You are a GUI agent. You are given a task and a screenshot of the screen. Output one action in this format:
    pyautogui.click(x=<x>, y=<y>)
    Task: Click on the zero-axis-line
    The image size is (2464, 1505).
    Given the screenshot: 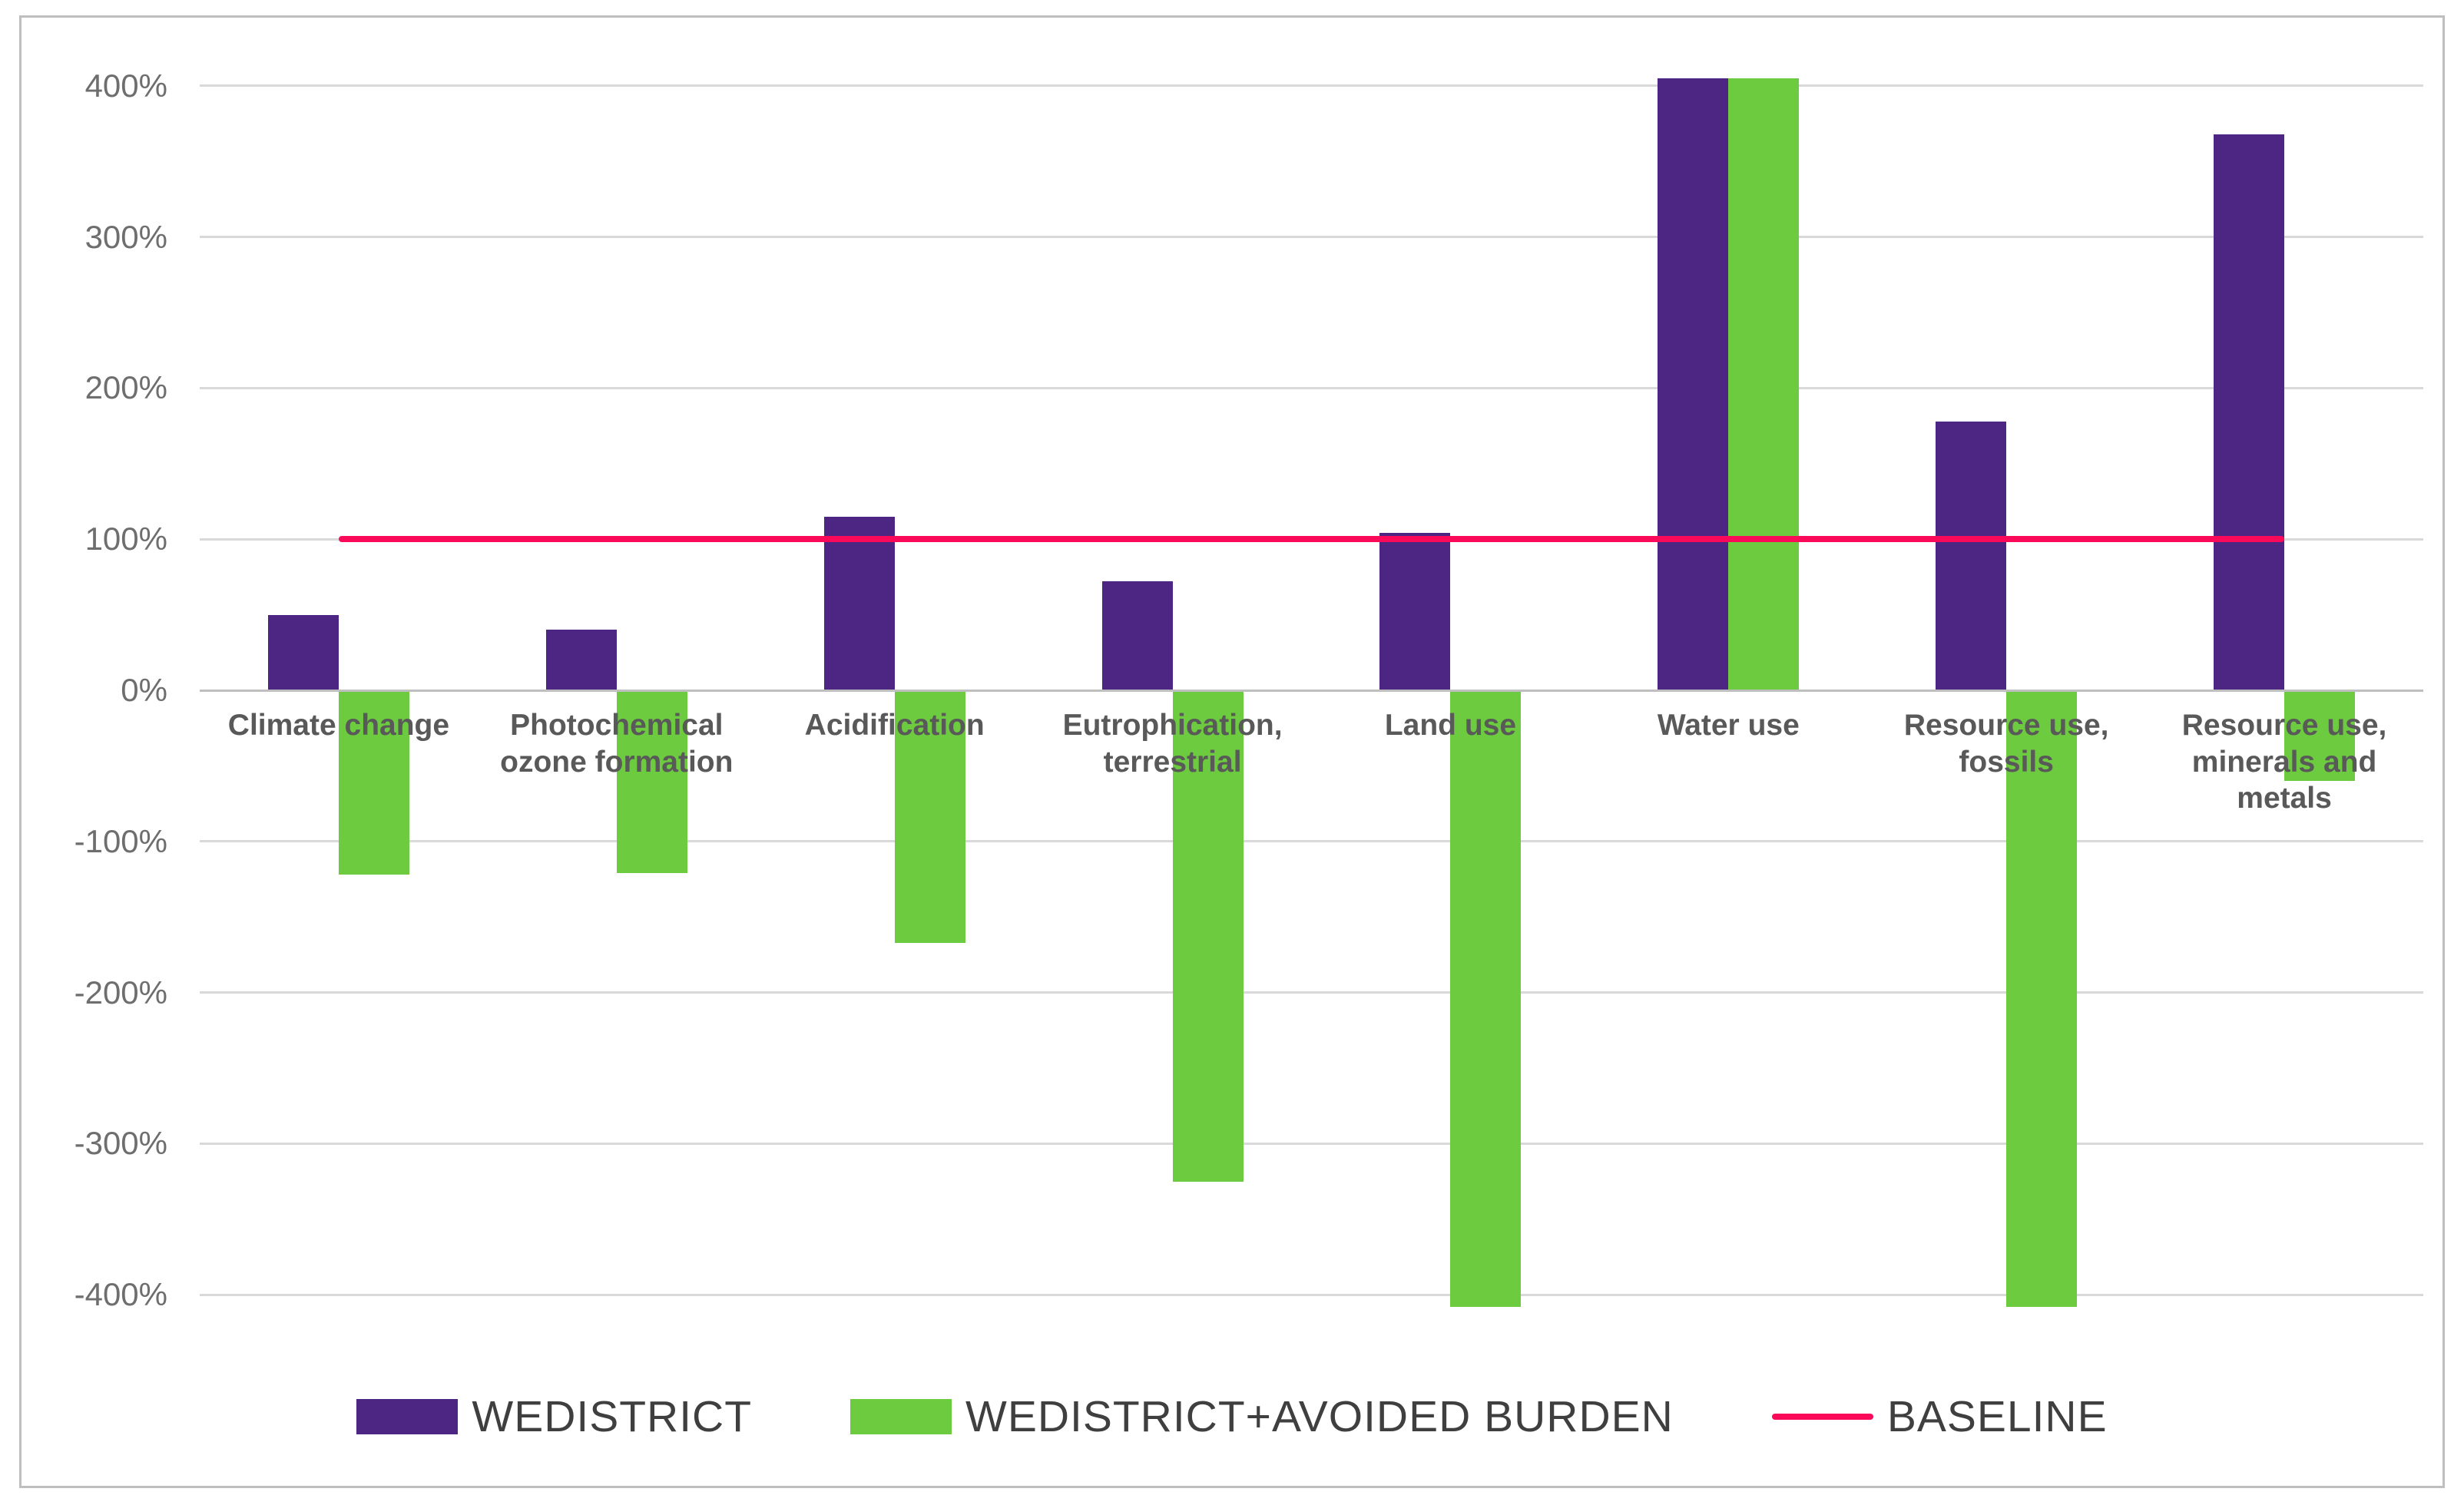 What is the action you would take?
    pyautogui.click(x=1311, y=691)
    